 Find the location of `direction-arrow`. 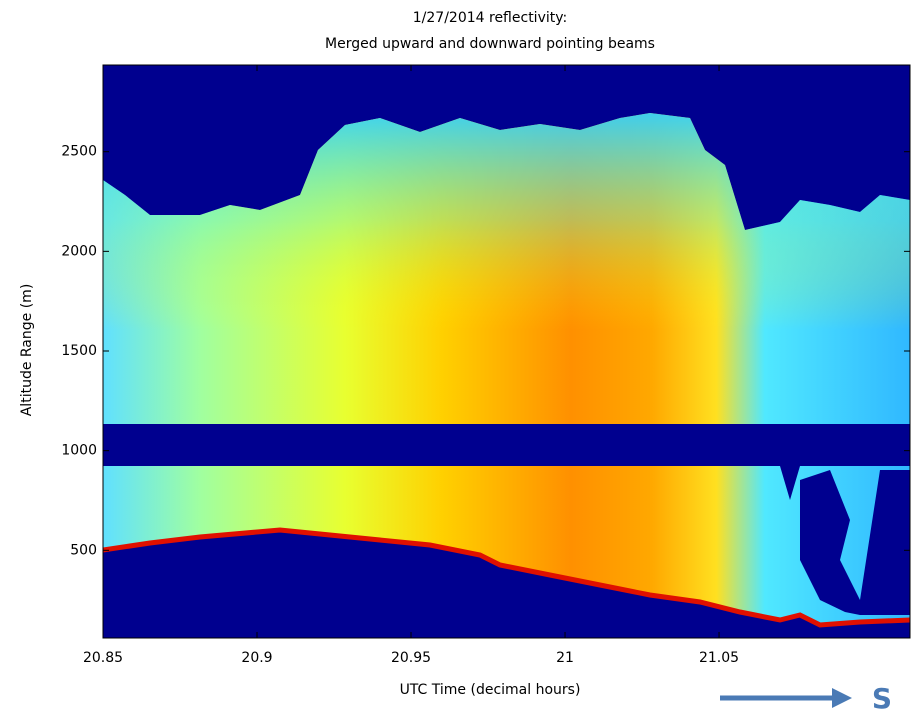

direction-arrow is located at coordinates (786, 698).